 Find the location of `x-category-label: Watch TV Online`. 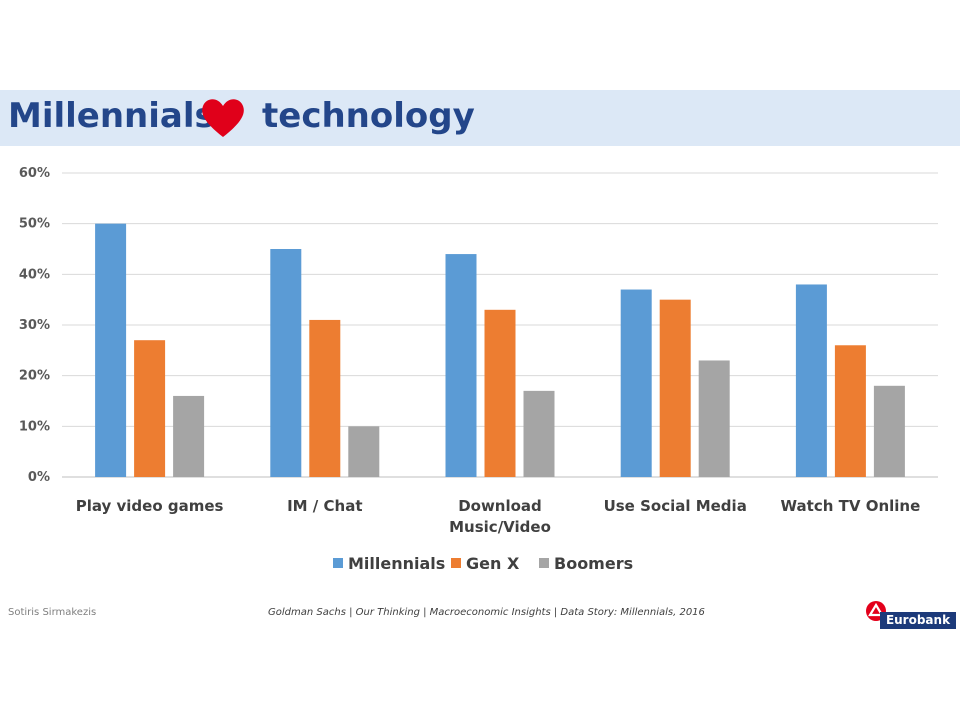

x-category-label: Watch TV Online is located at coordinates (851, 506).